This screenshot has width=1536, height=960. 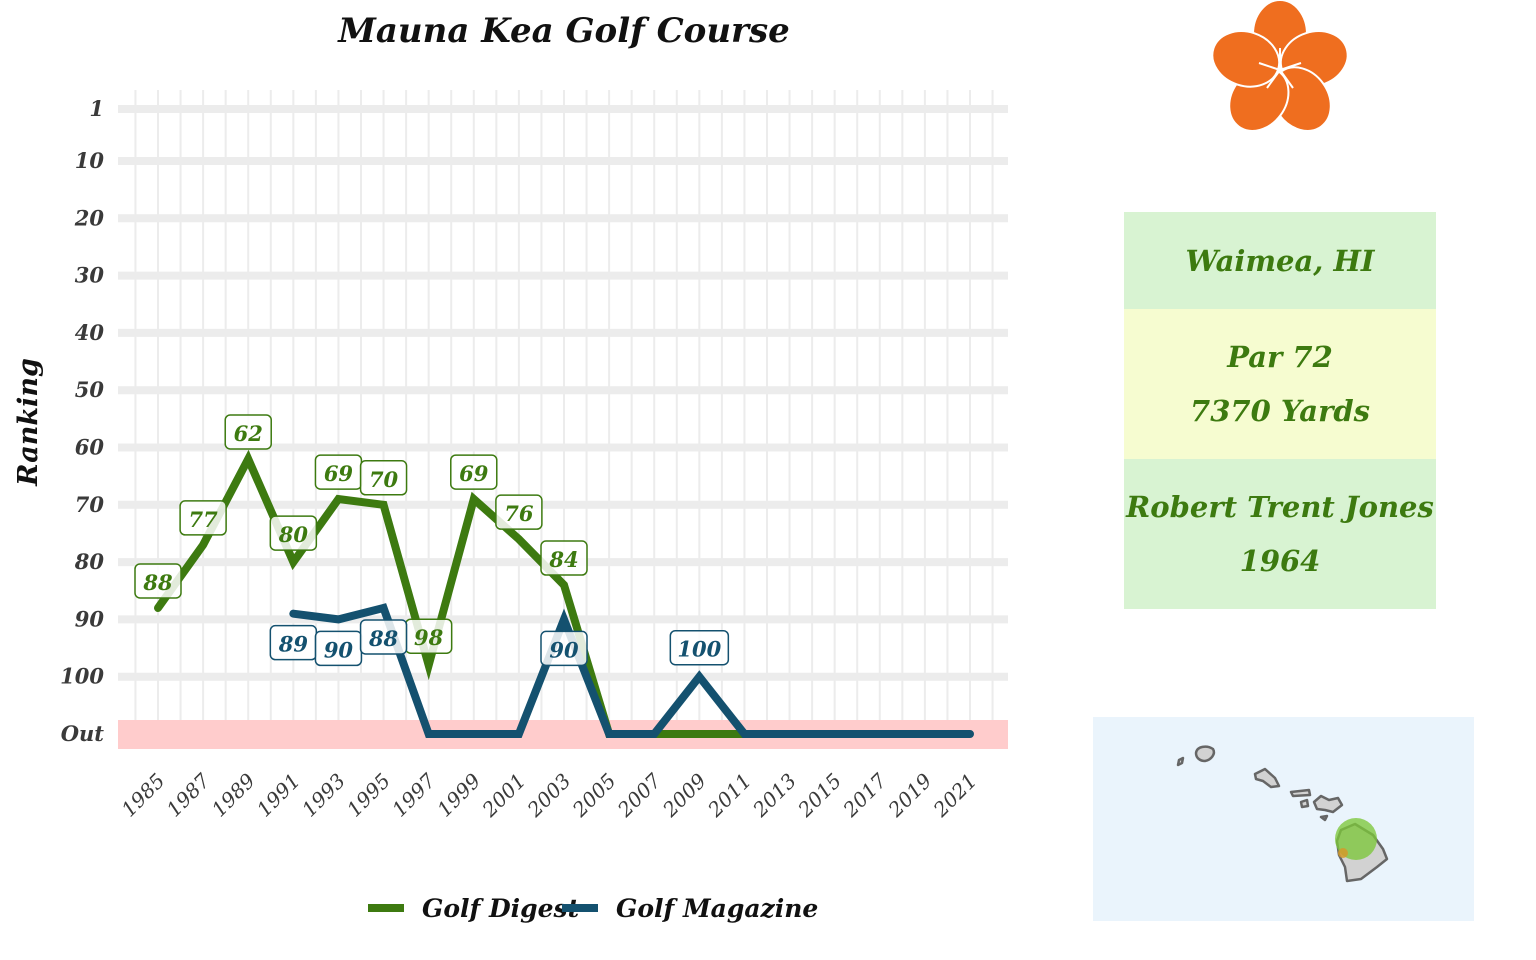 What do you see at coordinates (955, 796) in the screenshot?
I see `x-tick-label: 2021` at bounding box center [955, 796].